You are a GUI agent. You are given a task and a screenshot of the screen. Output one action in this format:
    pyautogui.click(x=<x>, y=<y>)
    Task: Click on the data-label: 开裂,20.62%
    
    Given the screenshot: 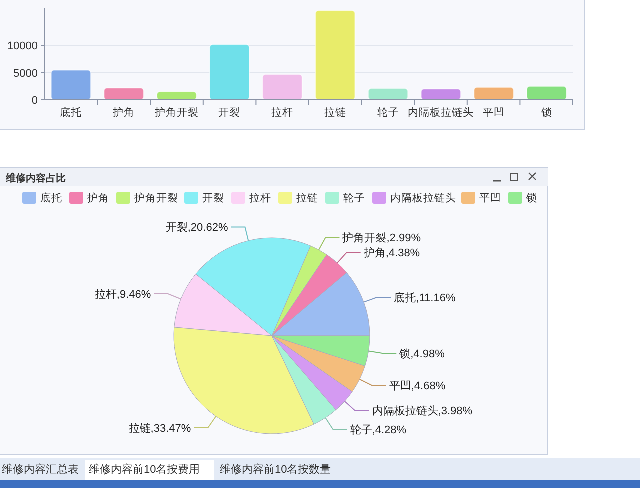 What is the action you would take?
    pyautogui.click(x=197, y=228)
    